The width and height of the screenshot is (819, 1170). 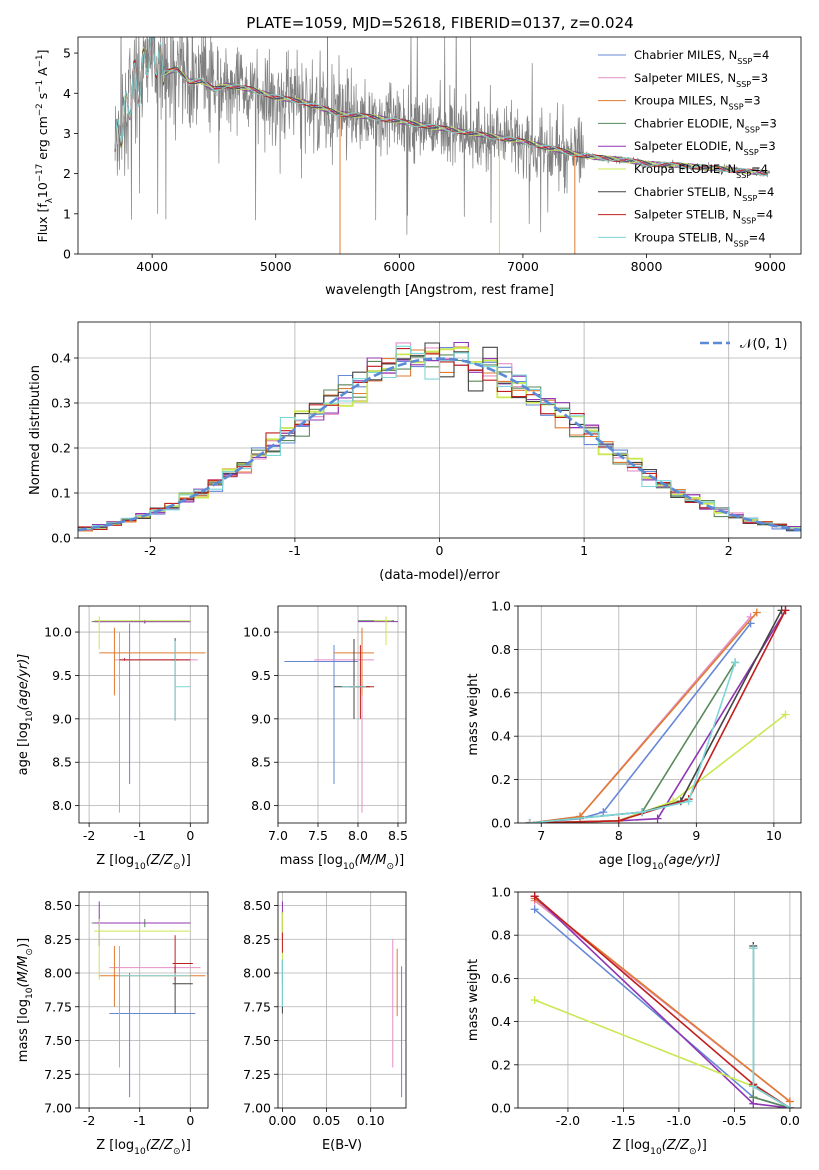 I want to click on histogram-steps, so click(x=439, y=437).